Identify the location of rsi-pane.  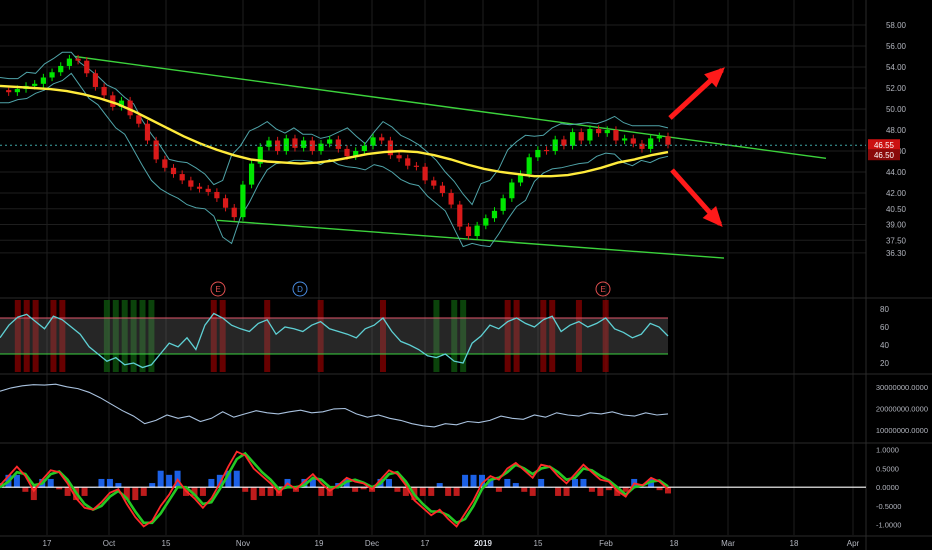
(334, 336).